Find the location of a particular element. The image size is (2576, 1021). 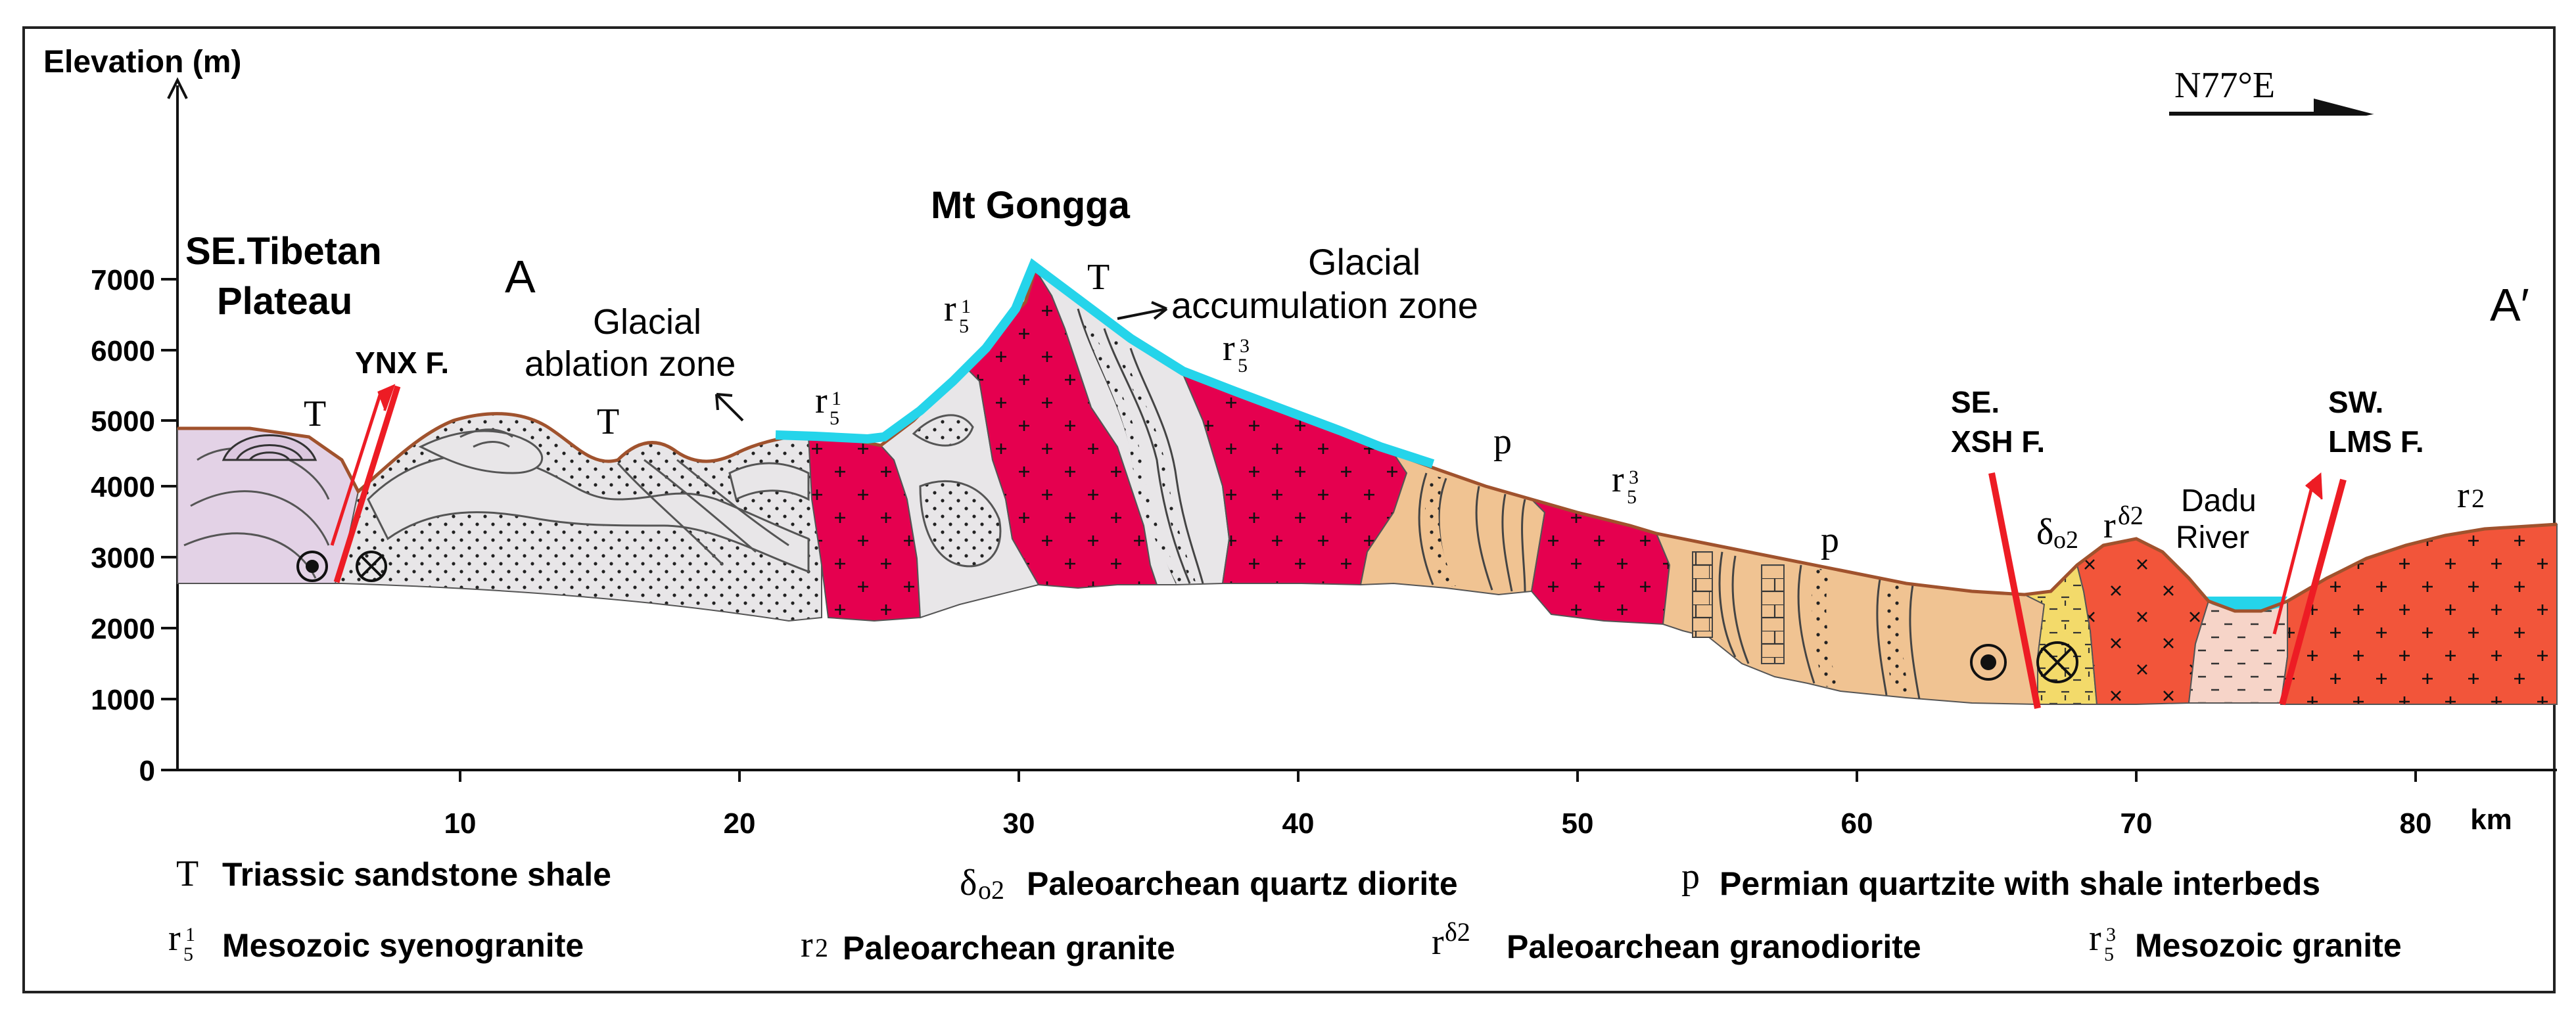

y-tick-0: 0 is located at coordinates (147, 771).